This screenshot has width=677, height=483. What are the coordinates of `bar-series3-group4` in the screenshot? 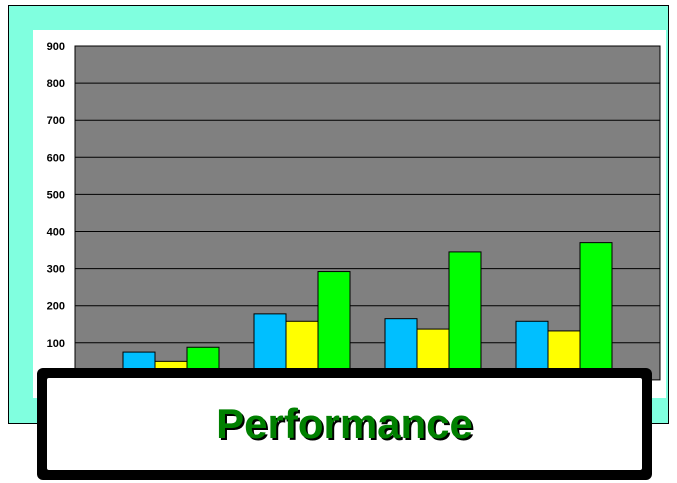 It's located at (596, 311).